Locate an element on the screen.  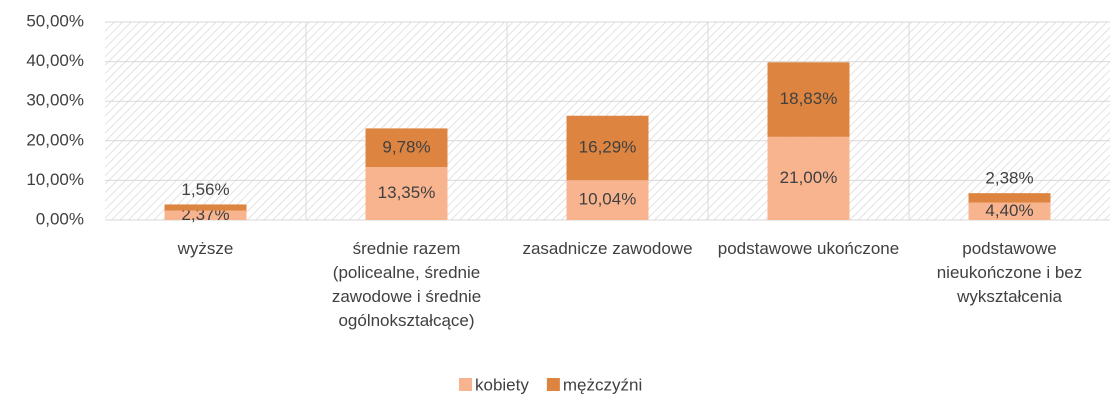
data-label: 21,00% is located at coordinates (809, 177).